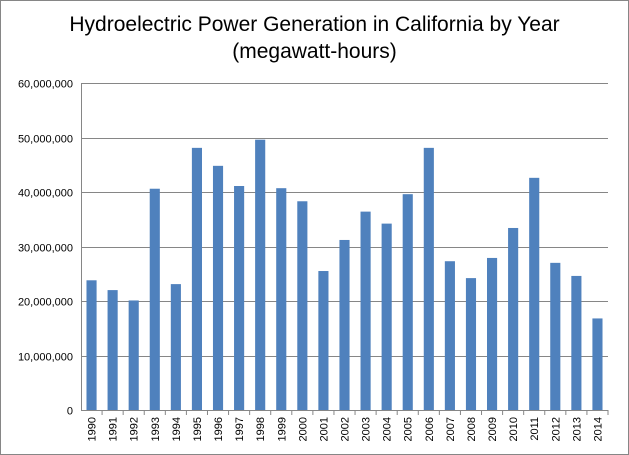 This screenshot has height=455, width=629. Describe the element at coordinates (471, 344) in the screenshot. I see `bar-2008` at that location.